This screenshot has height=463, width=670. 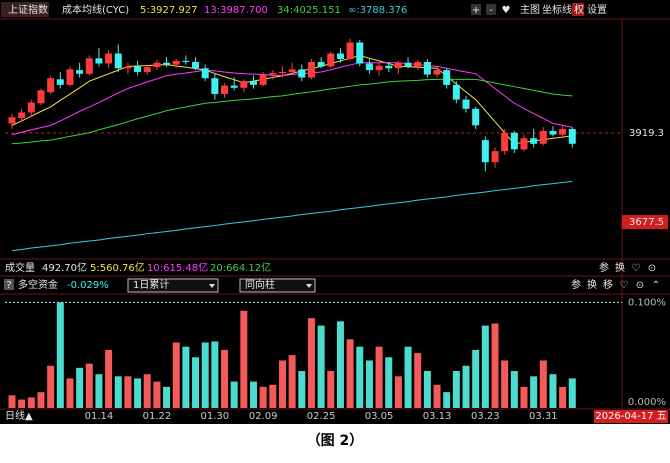 What do you see at coordinates (437, 416) in the screenshot?
I see `x-tick-label: 03.13` at bounding box center [437, 416].